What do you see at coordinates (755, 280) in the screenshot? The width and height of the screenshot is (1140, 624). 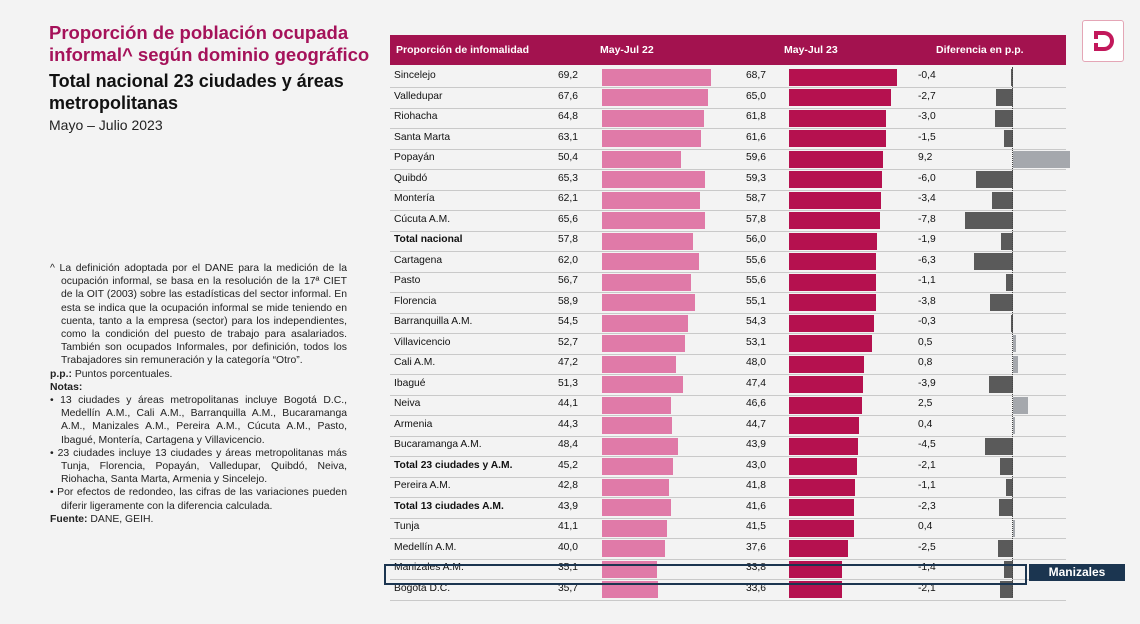 I see `value-2023-label: 55,6` at bounding box center [755, 280].